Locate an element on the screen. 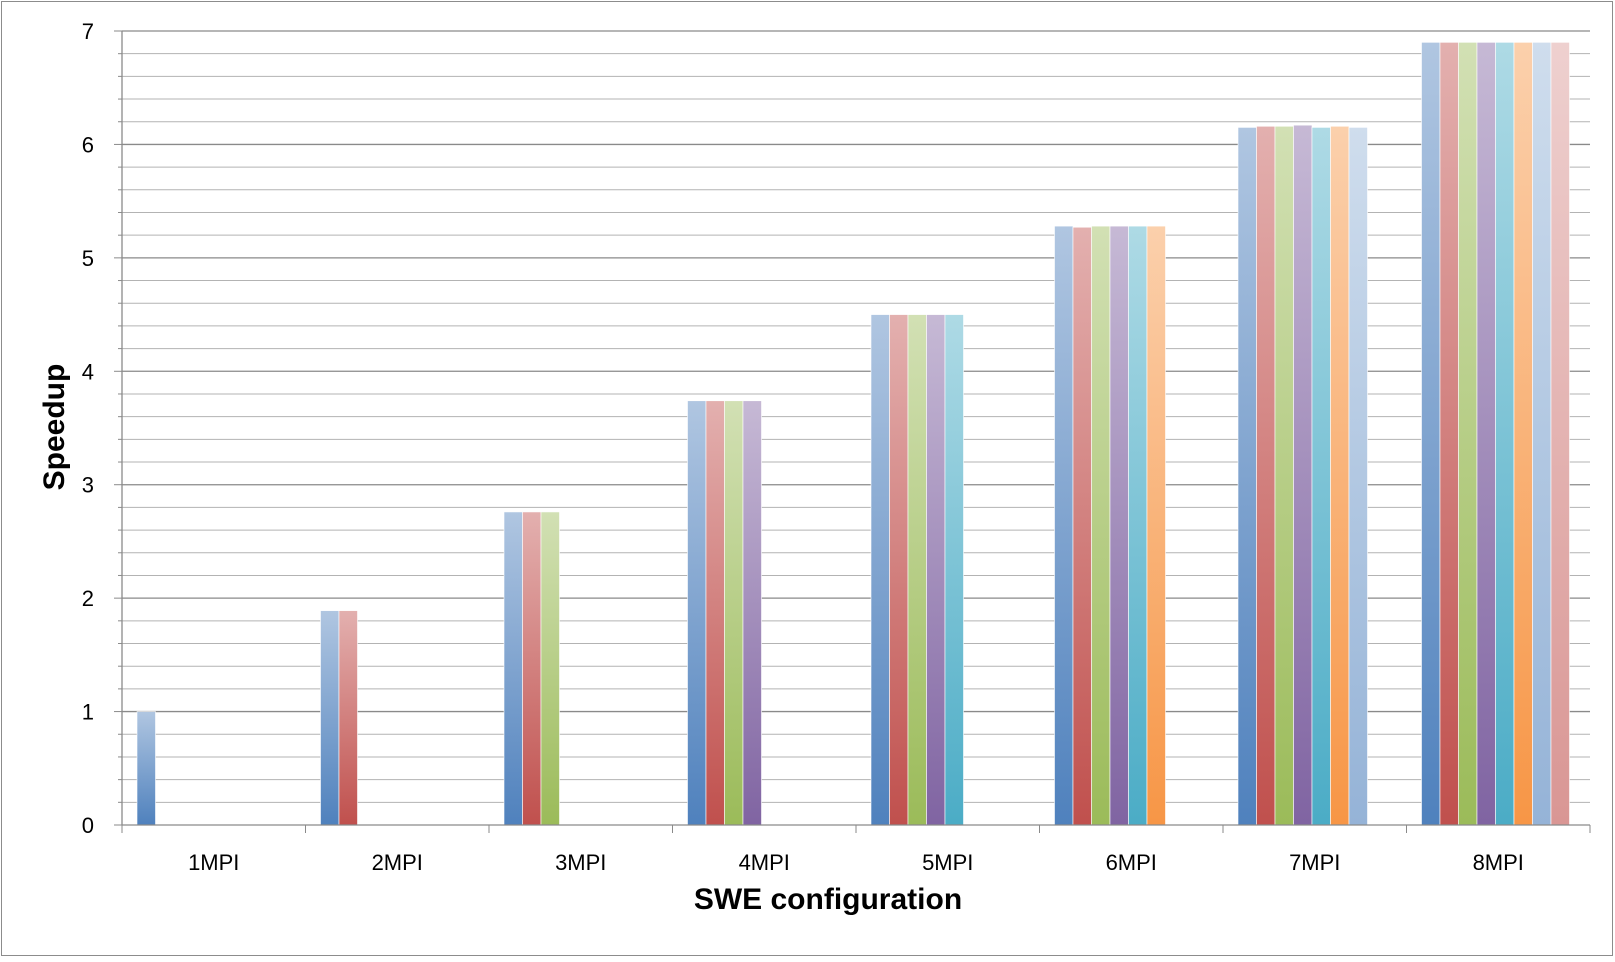  x-tick-label: 5MPI is located at coordinates (947, 862).